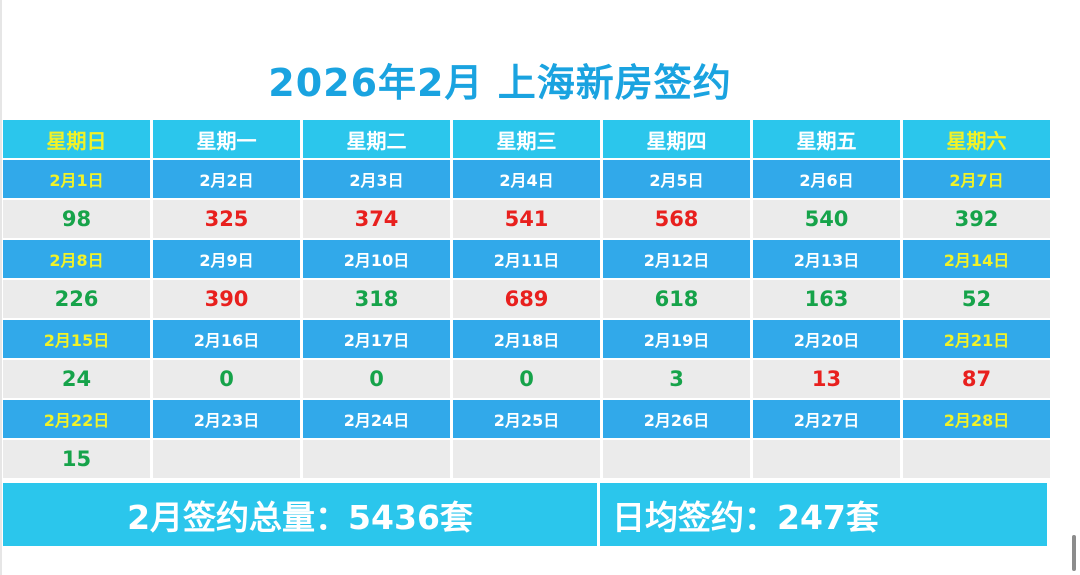  I want to click on date-cell: 2月18日, so click(526, 339).